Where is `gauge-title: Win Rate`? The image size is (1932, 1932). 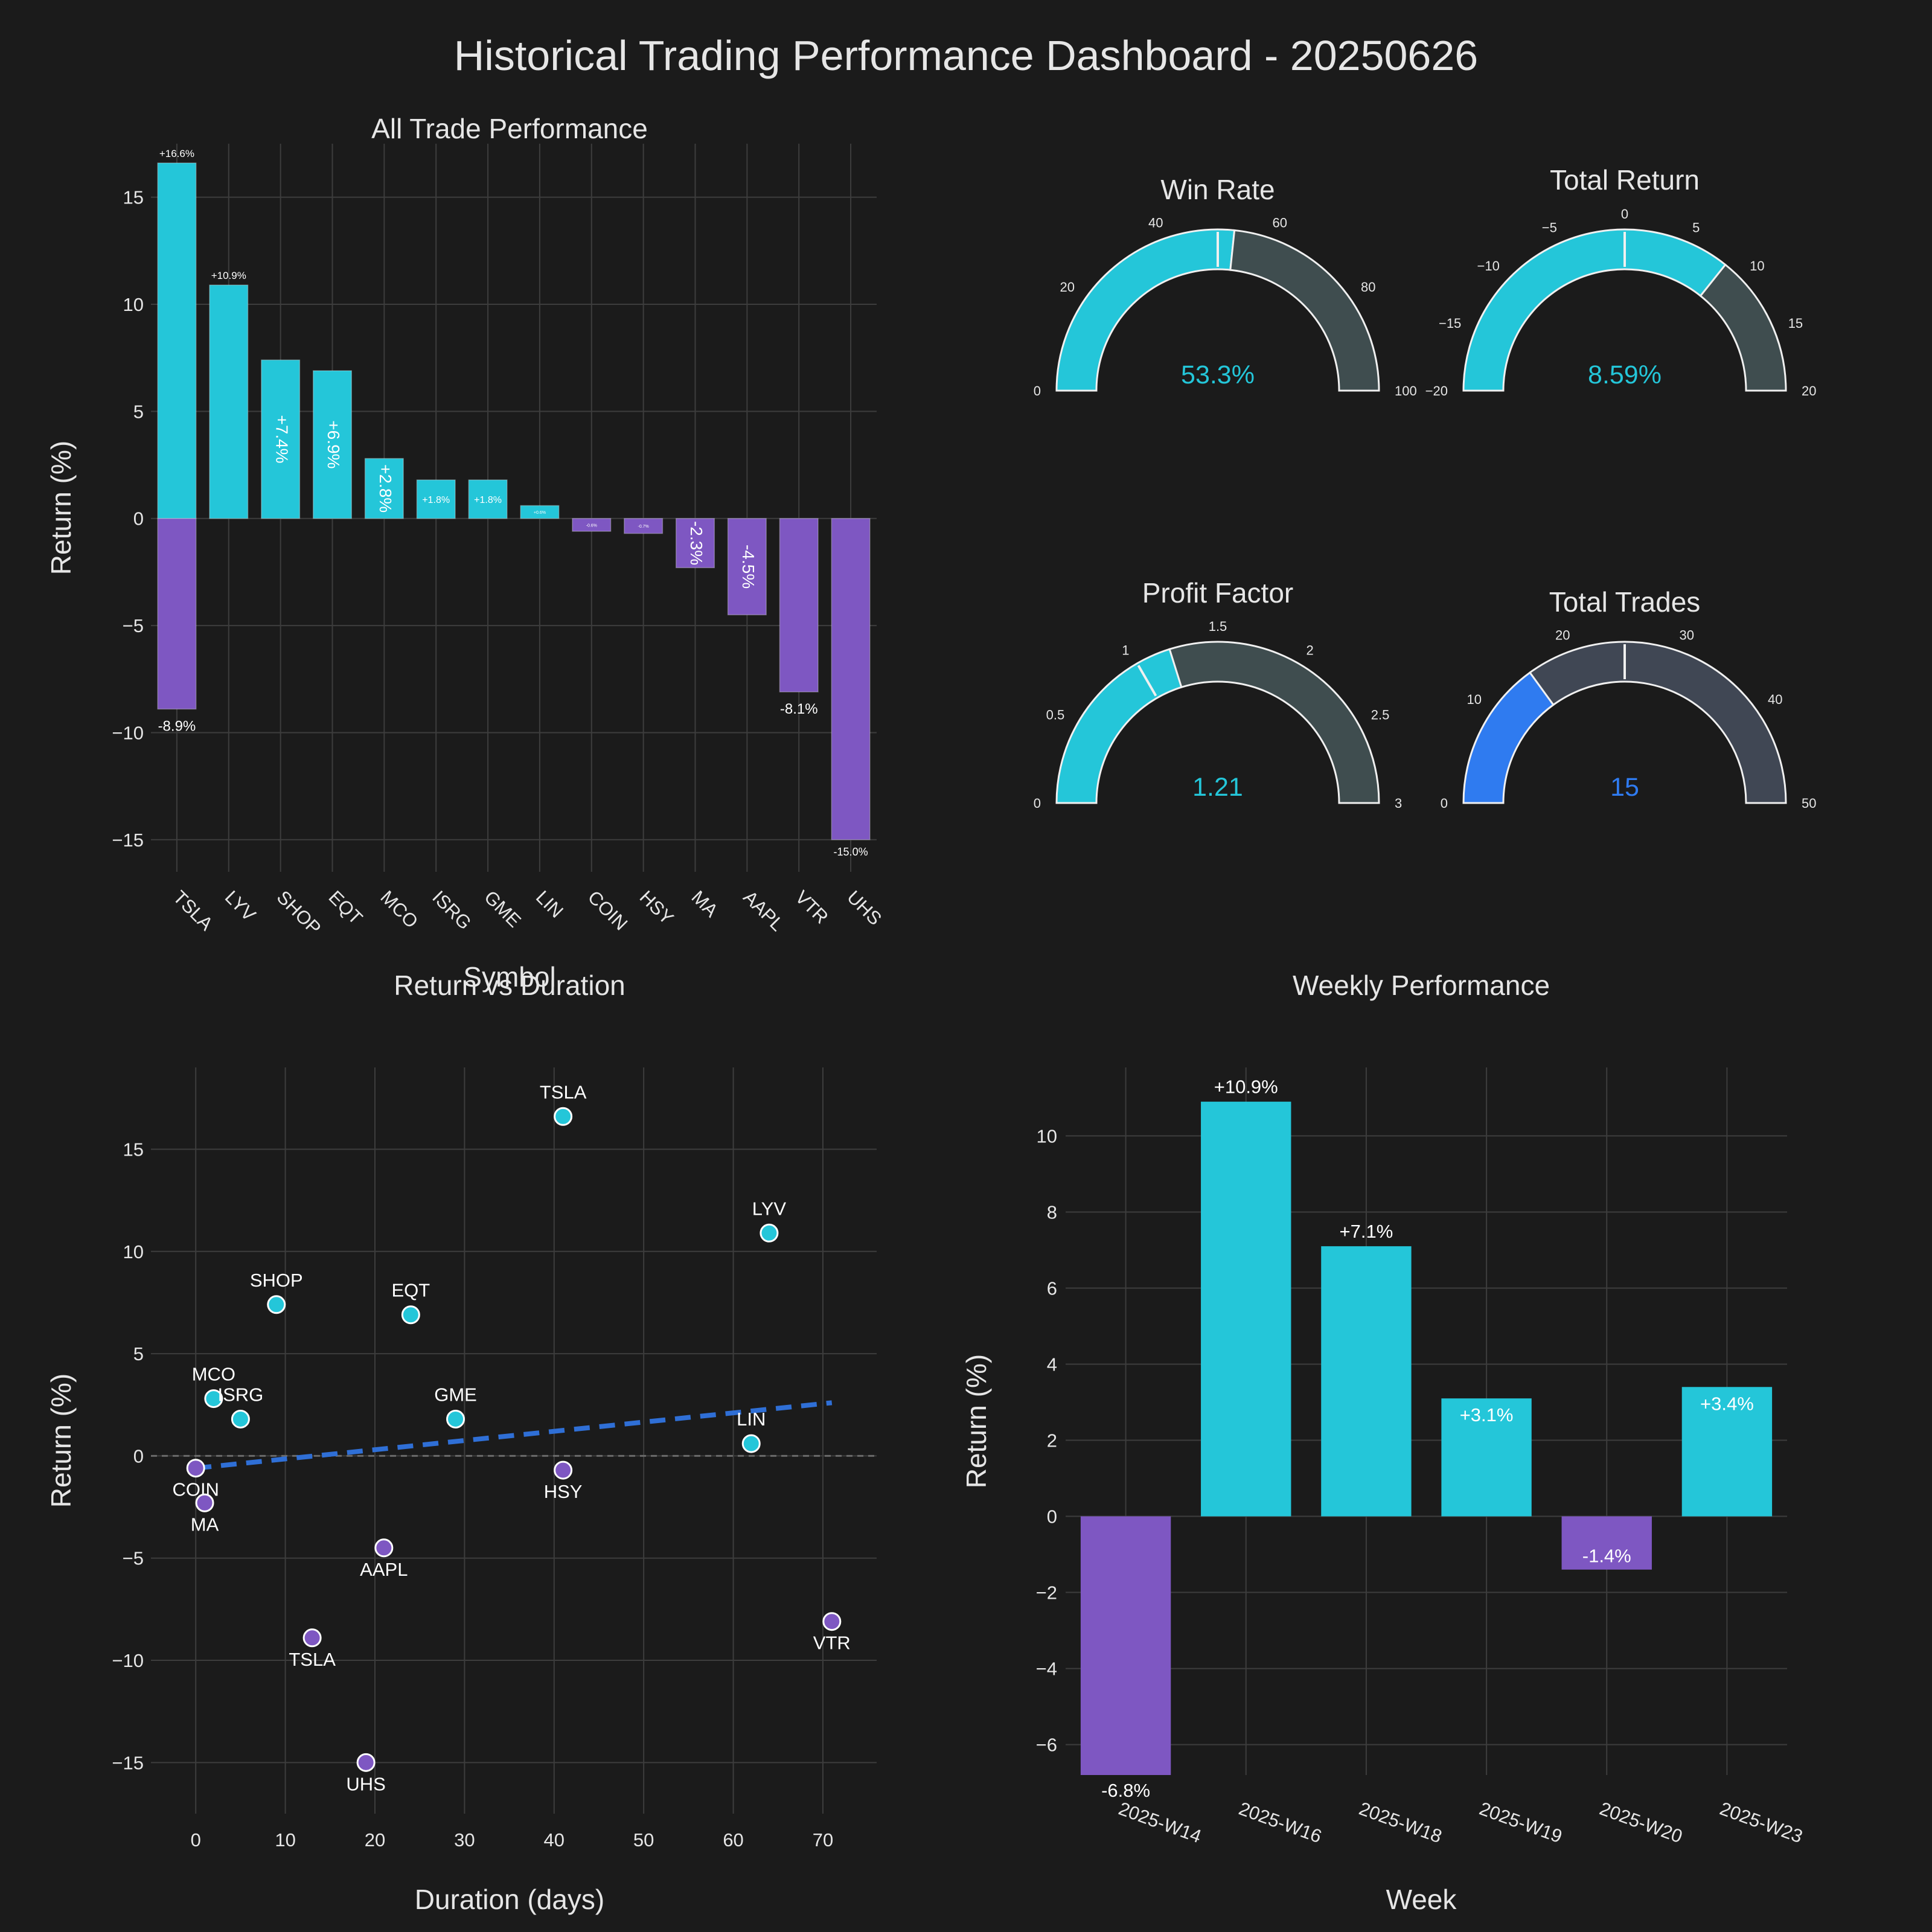 gauge-title: Win Rate is located at coordinates (1217, 190).